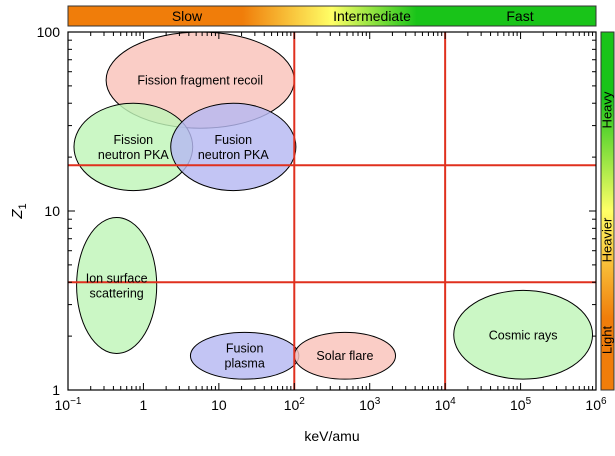  What do you see at coordinates (56, 390) in the screenshot?
I see `y-tick-label: 1` at bounding box center [56, 390].